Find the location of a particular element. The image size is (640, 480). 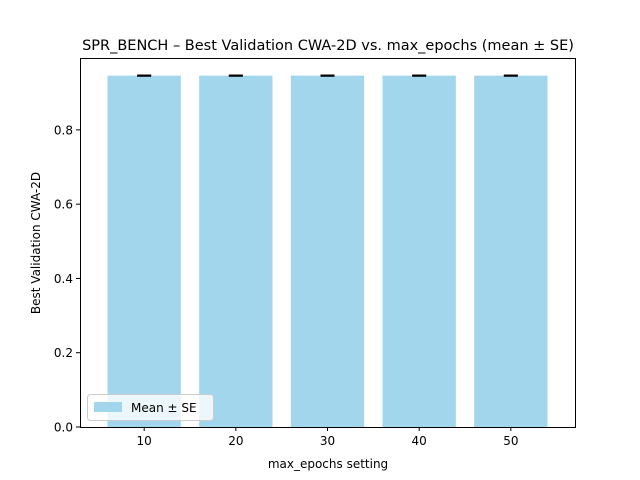

x-tick-label-30: 30 is located at coordinates (327, 441).